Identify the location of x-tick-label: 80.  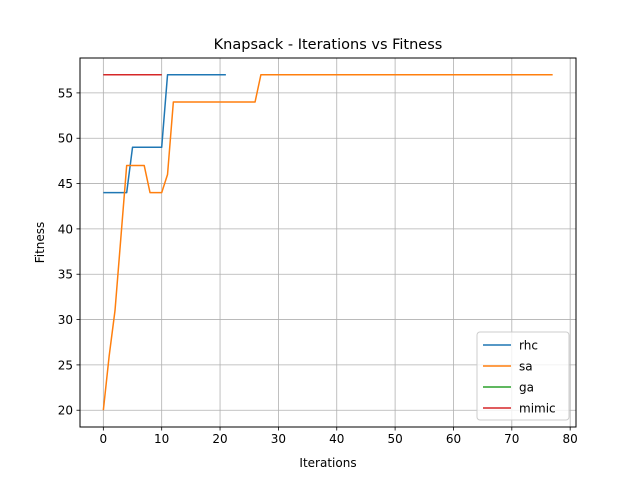
(570, 439).